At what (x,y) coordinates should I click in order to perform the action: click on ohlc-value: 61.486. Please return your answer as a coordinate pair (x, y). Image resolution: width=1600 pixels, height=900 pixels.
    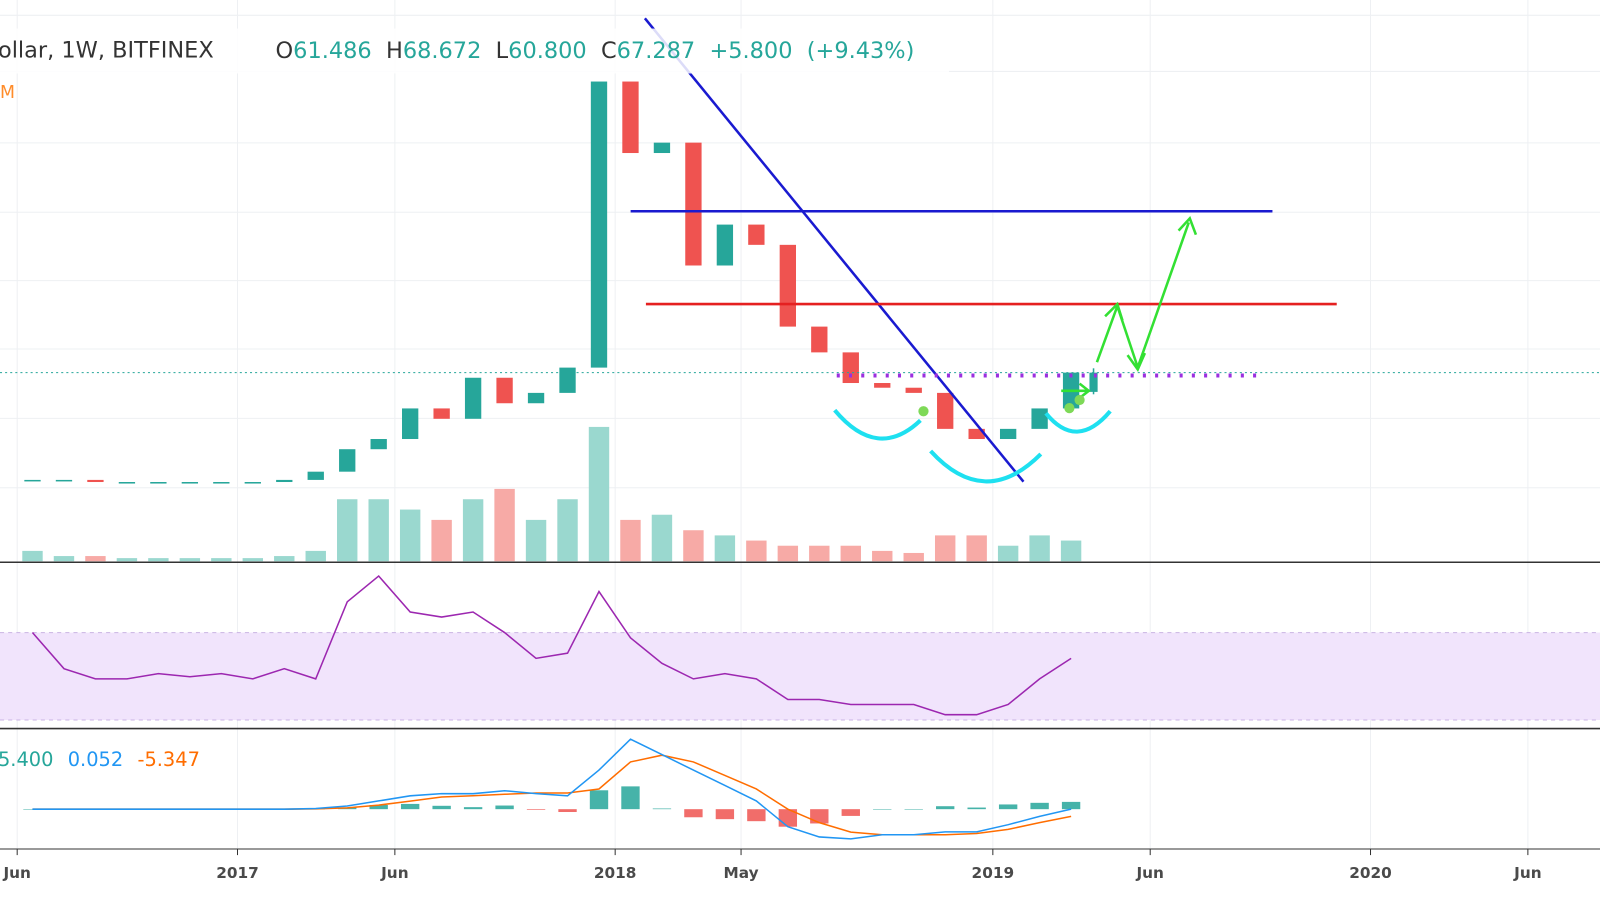
    Looking at the image, I should click on (332, 51).